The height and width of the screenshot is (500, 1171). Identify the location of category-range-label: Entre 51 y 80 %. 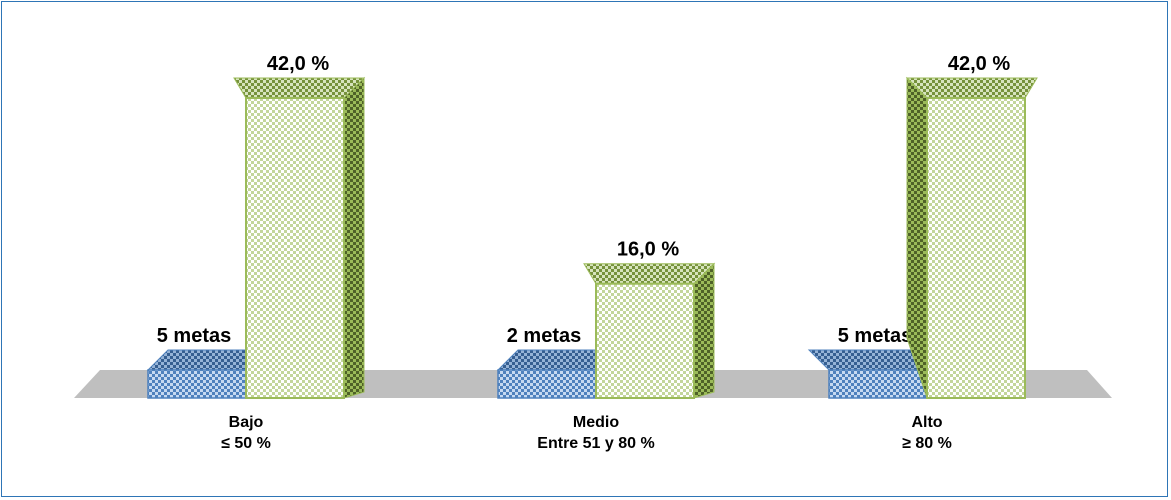
(595, 443).